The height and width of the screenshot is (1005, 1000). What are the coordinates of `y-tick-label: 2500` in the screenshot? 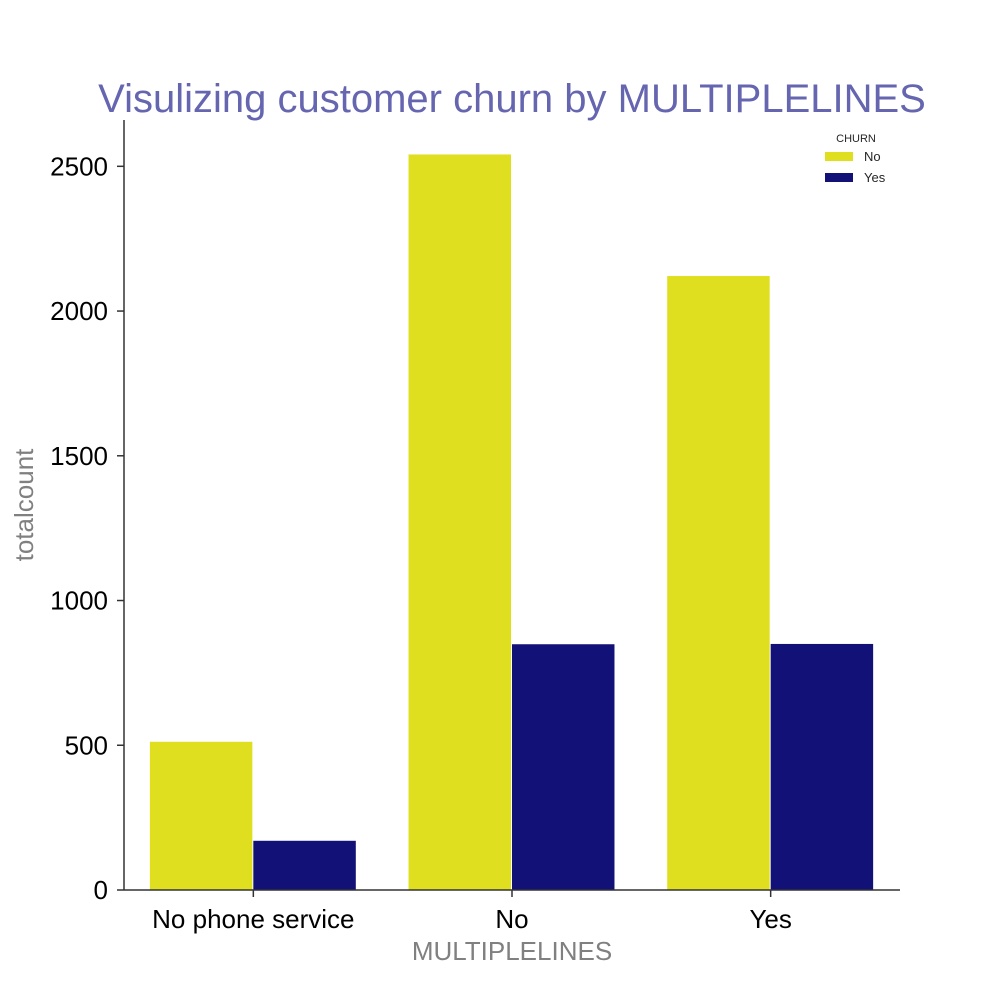 It's located at (79, 166).